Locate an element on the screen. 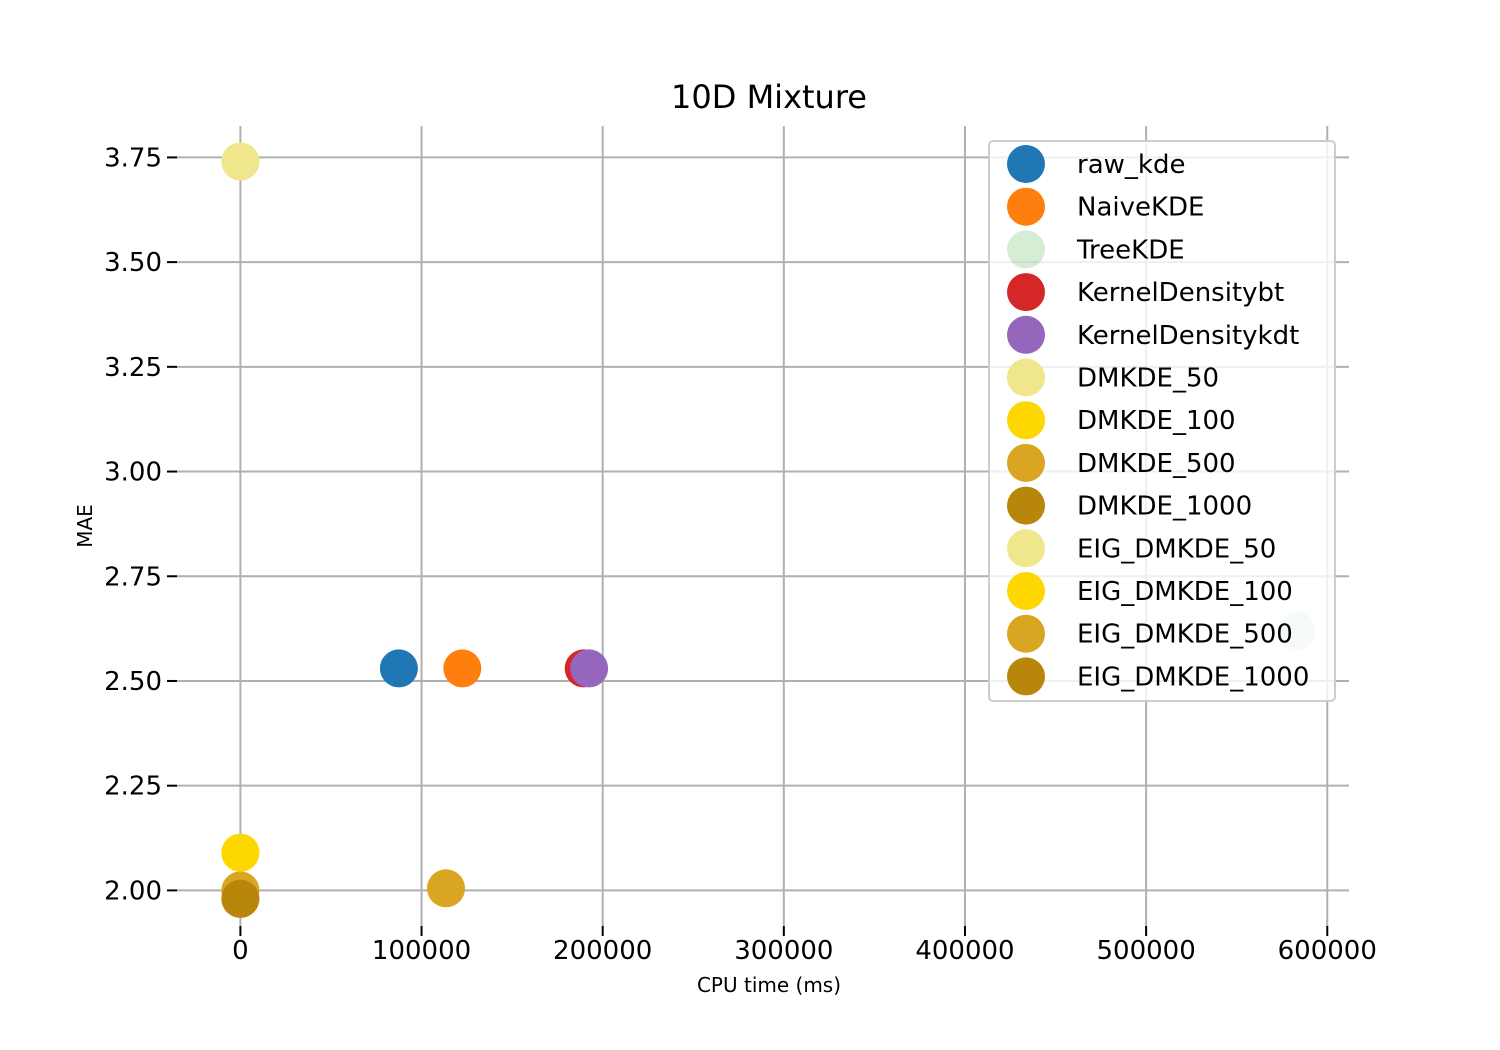  x-tick-label: 200000 is located at coordinates (602, 951).